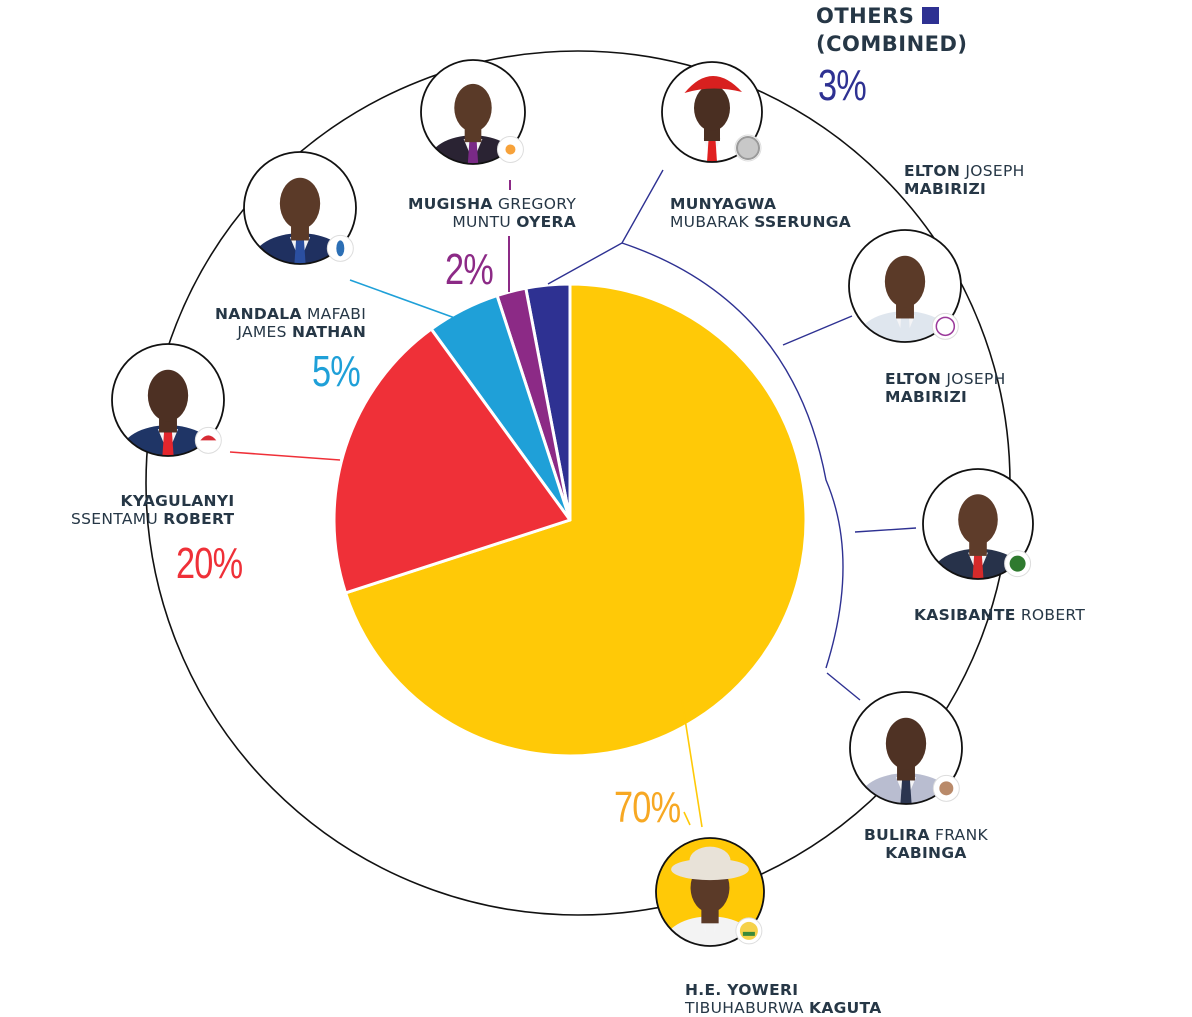 This screenshot has height=1017, width=1192. I want to click on name-part: NANDALA, so click(258, 314).